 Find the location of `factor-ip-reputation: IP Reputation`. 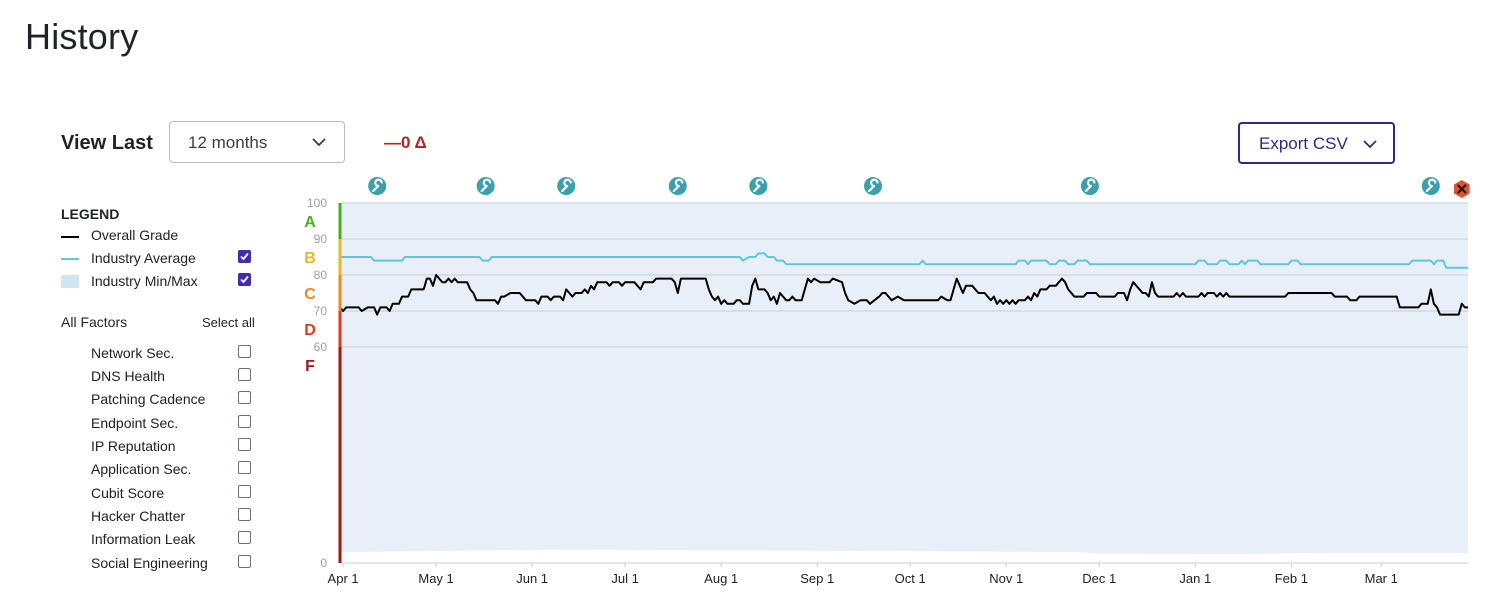

factor-ip-reputation: IP Reputation is located at coordinates (133, 446).